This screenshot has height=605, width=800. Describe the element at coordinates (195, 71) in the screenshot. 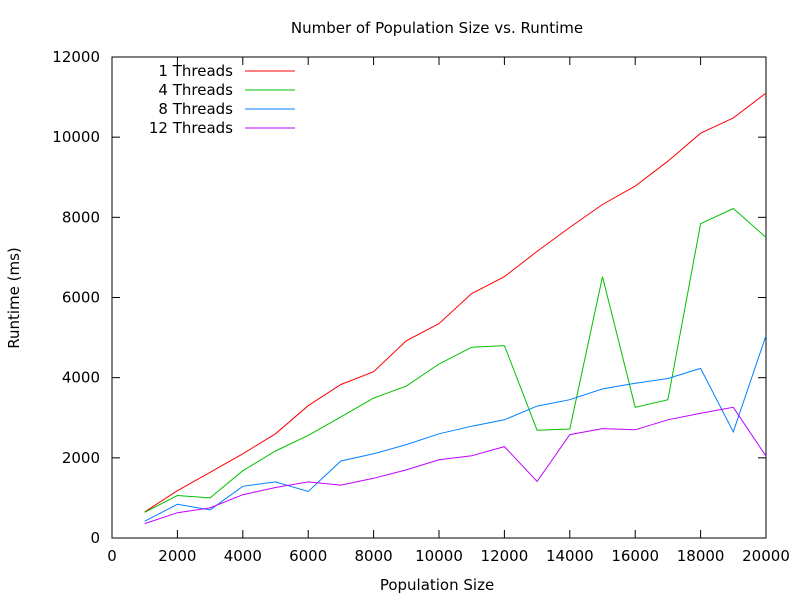

I see `legend-label: 1 Threads` at that location.